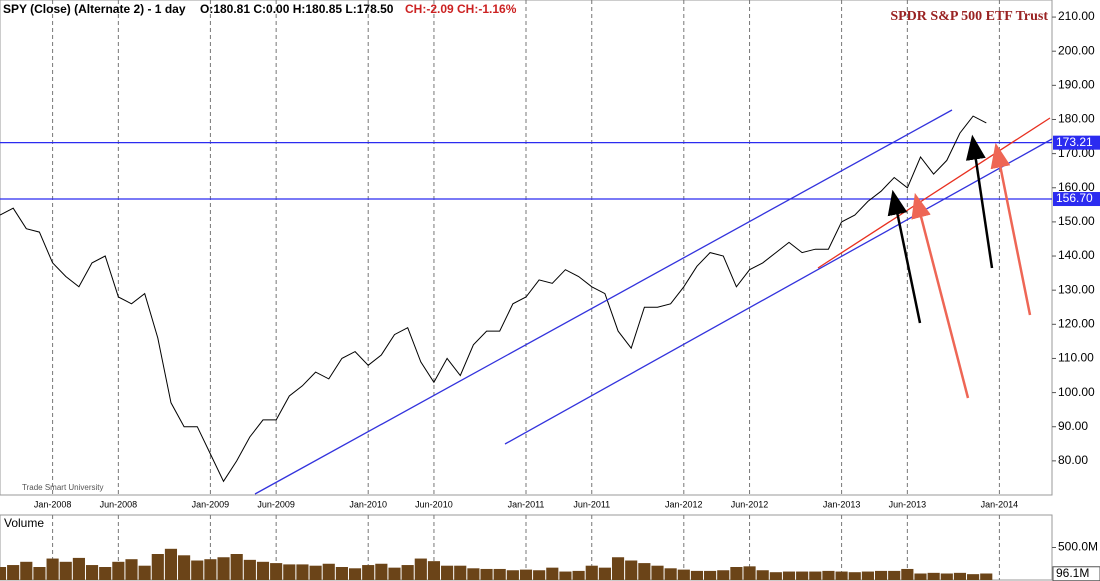 The image size is (1100, 581). Describe the element at coordinates (969, 16) in the screenshot. I see `chart-title: SPDR S&P 500 ETF Trust` at that location.